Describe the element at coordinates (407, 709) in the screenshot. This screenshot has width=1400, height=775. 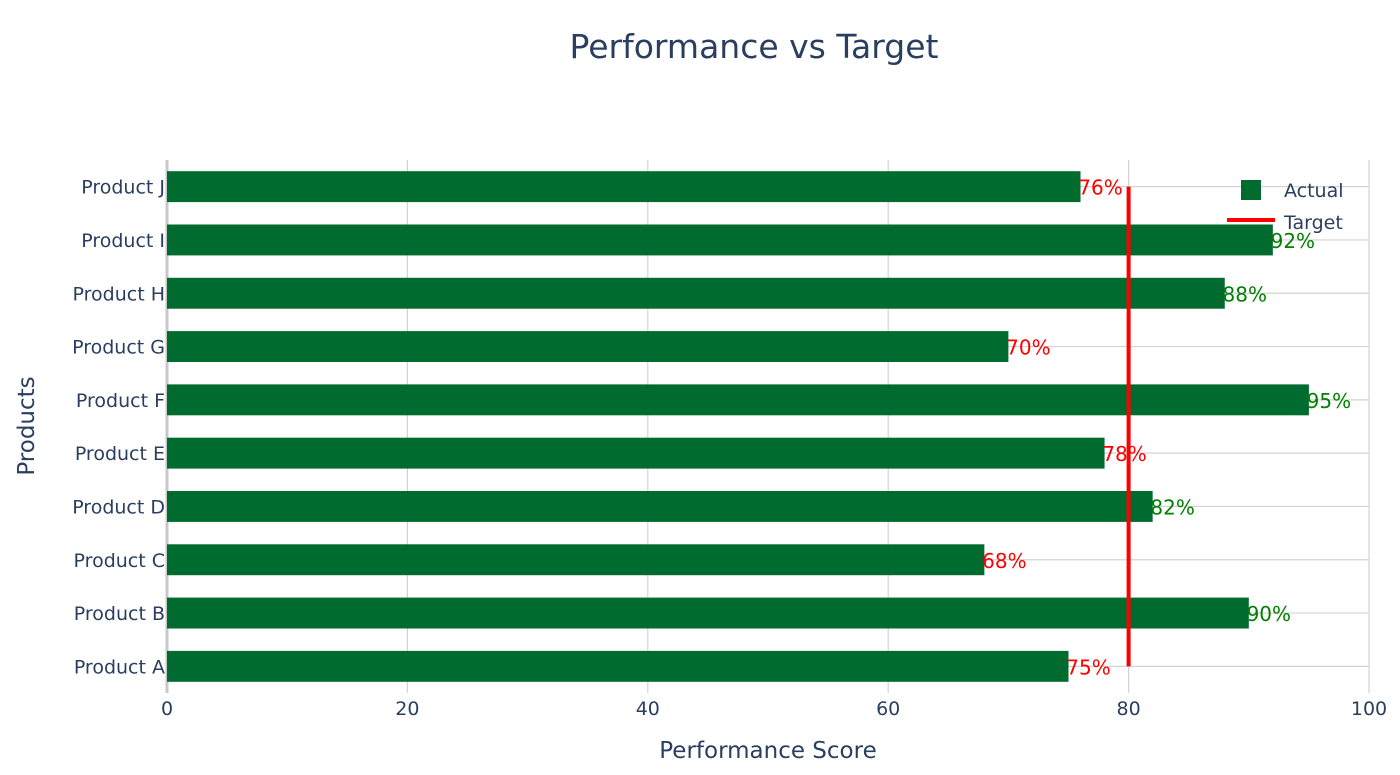
I see `x-tick-label: 20` at that location.